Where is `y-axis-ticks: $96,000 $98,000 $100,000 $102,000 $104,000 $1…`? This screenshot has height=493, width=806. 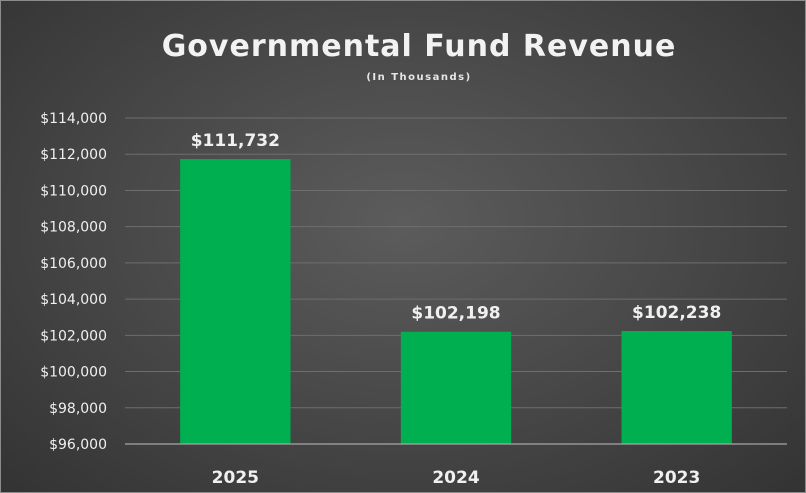
y-axis-ticks: $96,000 $98,000 $100,000 $102,000 $104,000 $1… is located at coordinates (73, 282).